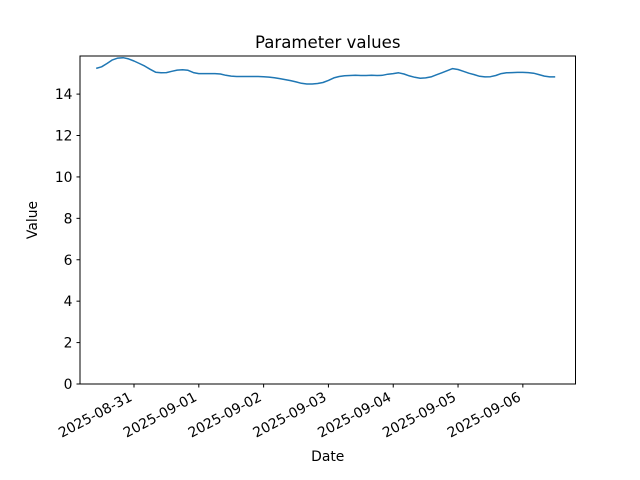 The height and width of the screenshot is (480, 640). Describe the element at coordinates (64, 178) in the screenshot. I see `y-tick-label: 10` at that location.